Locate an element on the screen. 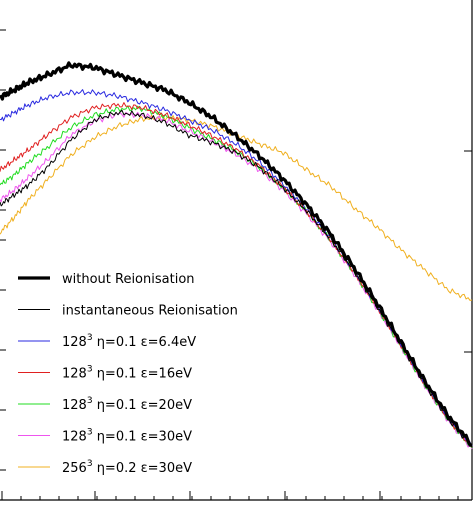  legend-label: 1283 η=0.1 ε=20eV is located at coordinates (127, 404).